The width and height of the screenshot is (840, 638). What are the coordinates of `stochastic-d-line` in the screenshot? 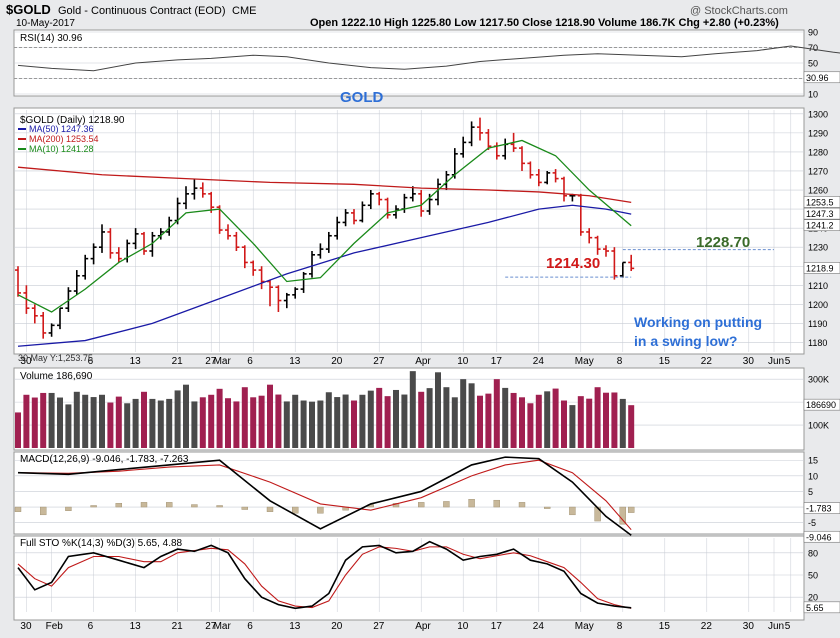 It's located at (324, 577).